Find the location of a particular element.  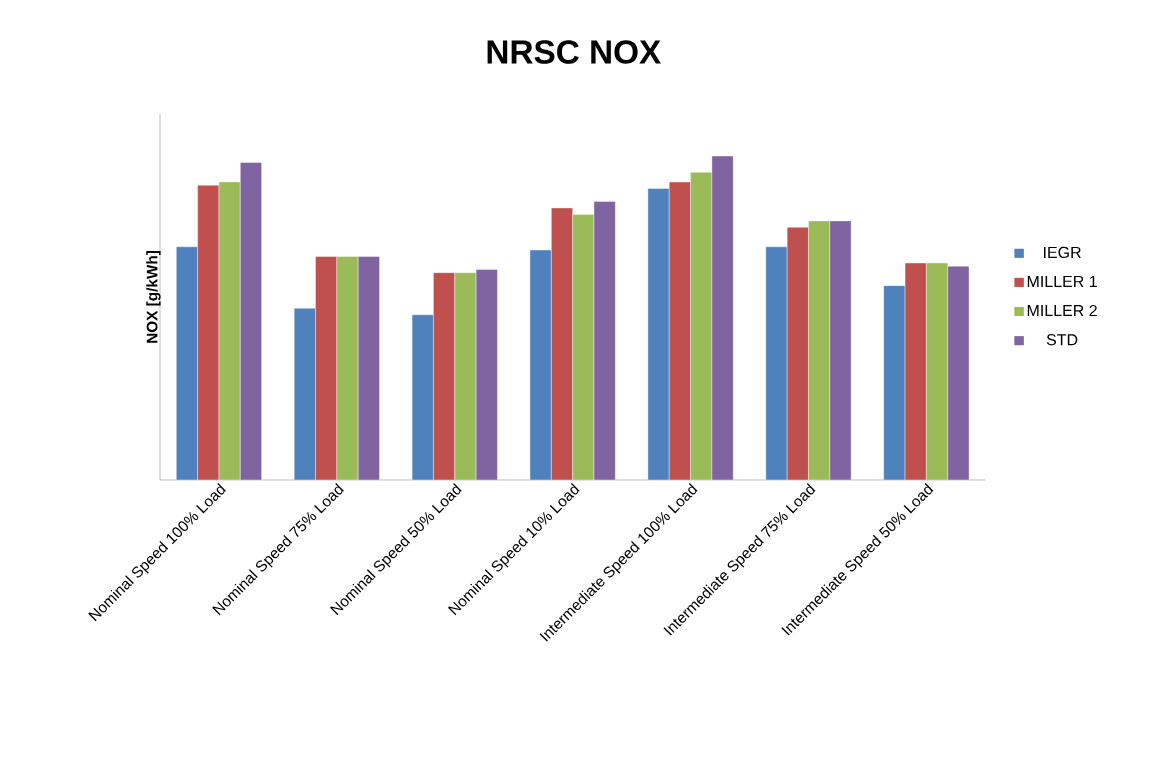

legend-label: MILLER 2 is located at coordinates (1062, 311).